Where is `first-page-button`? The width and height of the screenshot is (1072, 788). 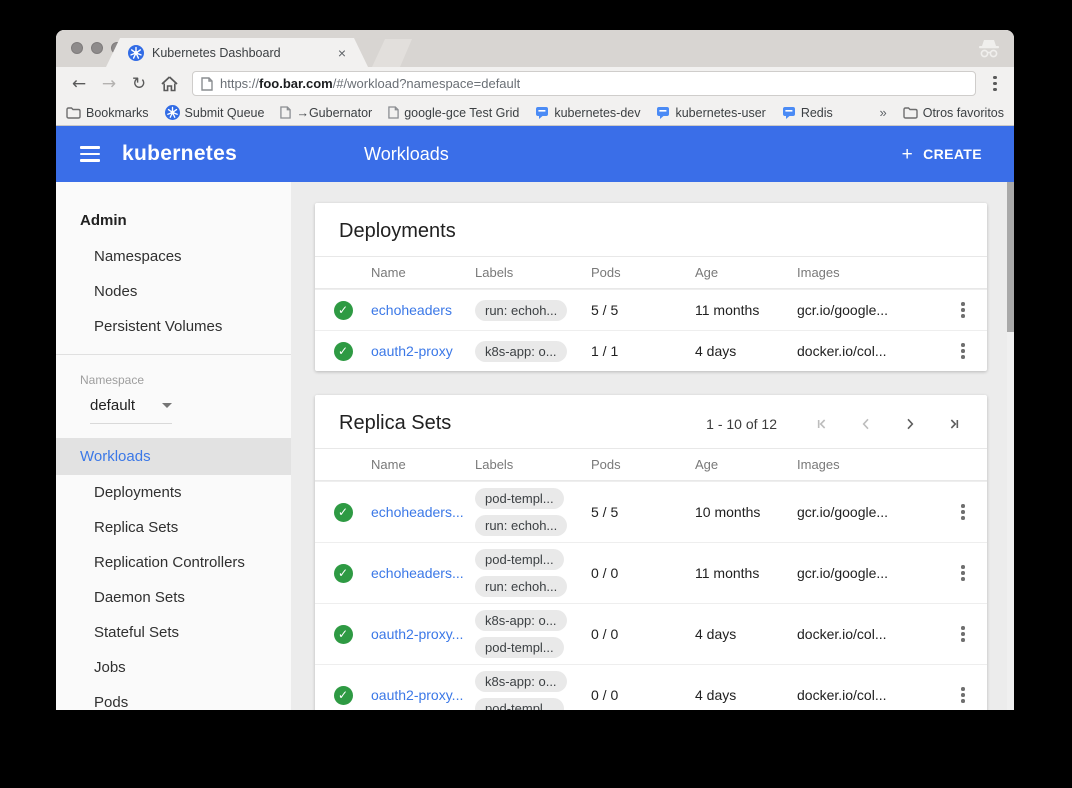 first-page-button is located at coordinates (822, 424).